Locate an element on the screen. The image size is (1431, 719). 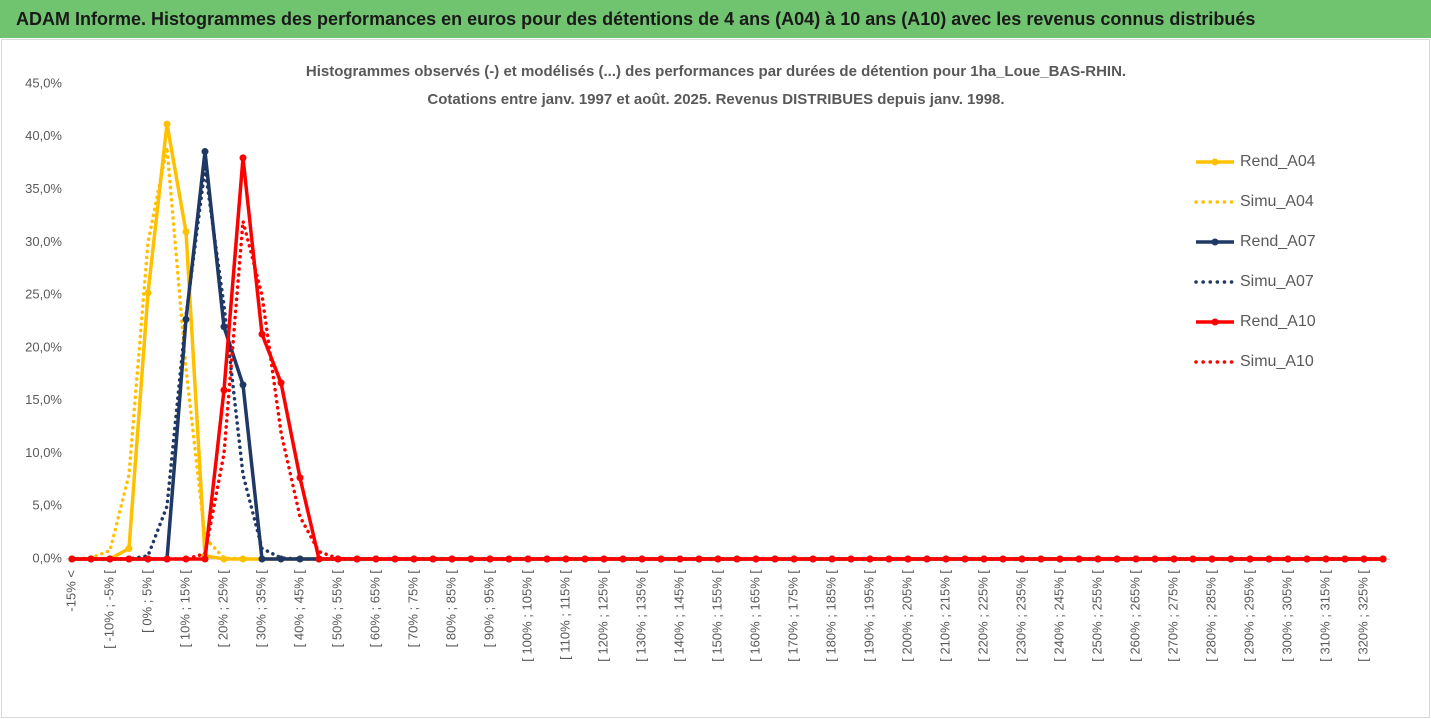
x-tick-label: [ 210% ; 215% [ is located at coordinates (944, 616).